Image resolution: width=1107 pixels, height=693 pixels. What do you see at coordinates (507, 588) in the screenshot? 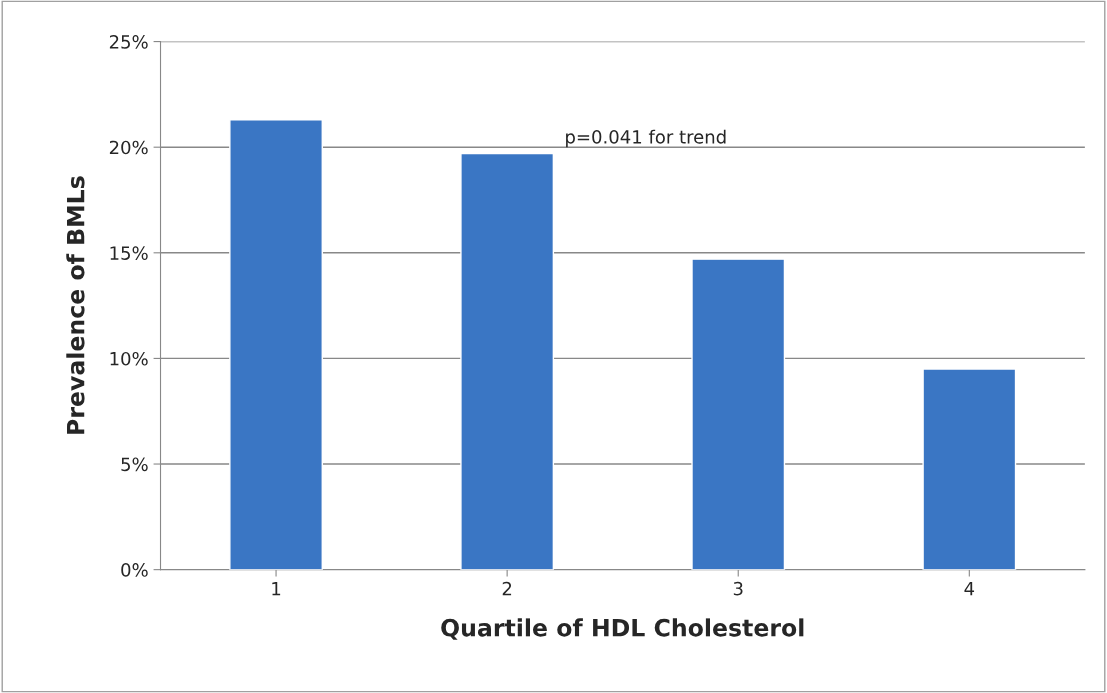
I see `x-tick-label: 2` at bounding box center [507, 588].